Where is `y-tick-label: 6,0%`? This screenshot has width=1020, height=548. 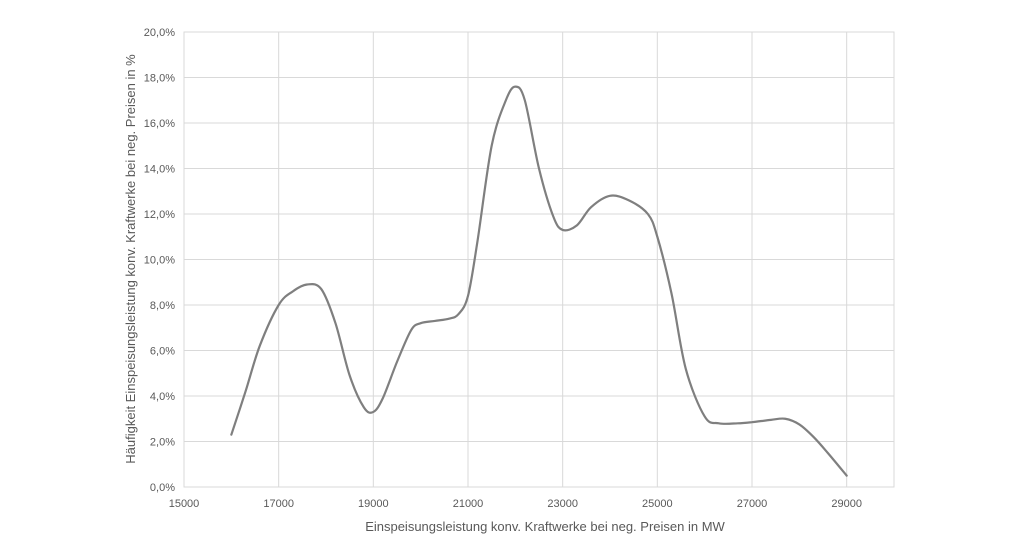 y-tick-label: 6,0% is located at coordinates (162, 352).